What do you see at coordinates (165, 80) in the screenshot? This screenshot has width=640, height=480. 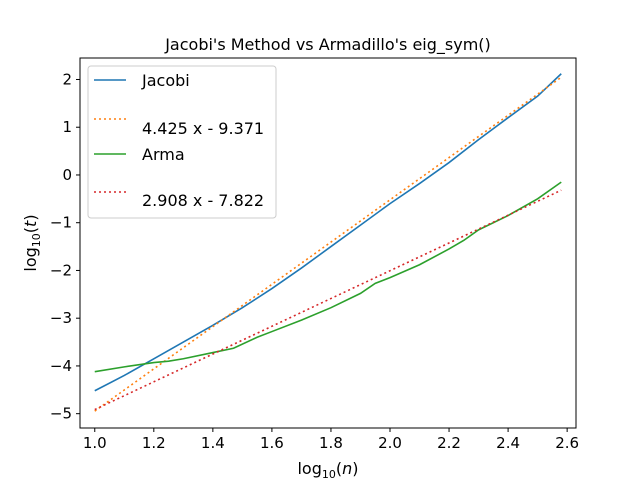 I see `legend-label-0: Jacobi` at bounding box center [165, 80].